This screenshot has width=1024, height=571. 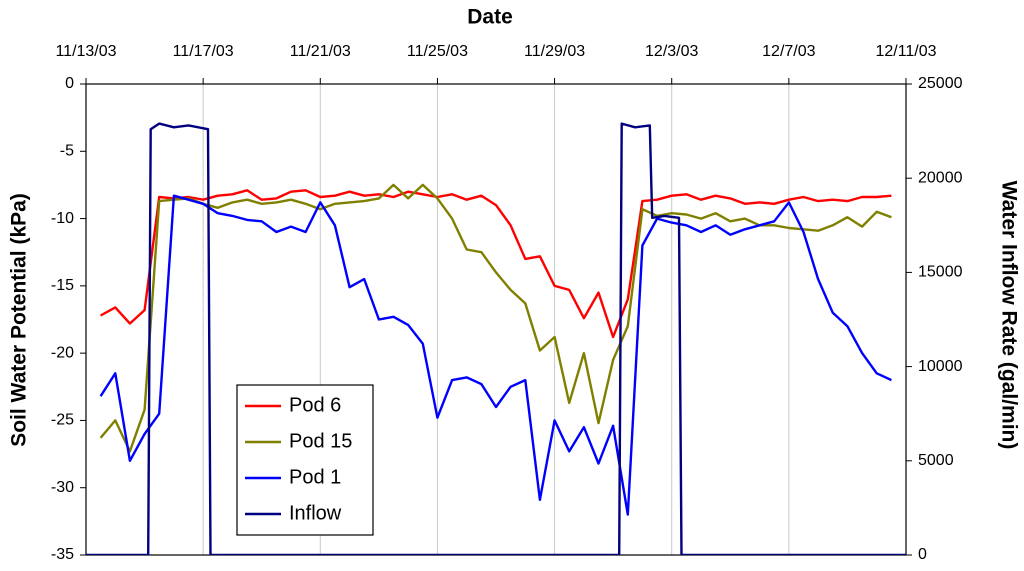 I want to click on legend-label: Pod 6, so click(x=315, y=405).